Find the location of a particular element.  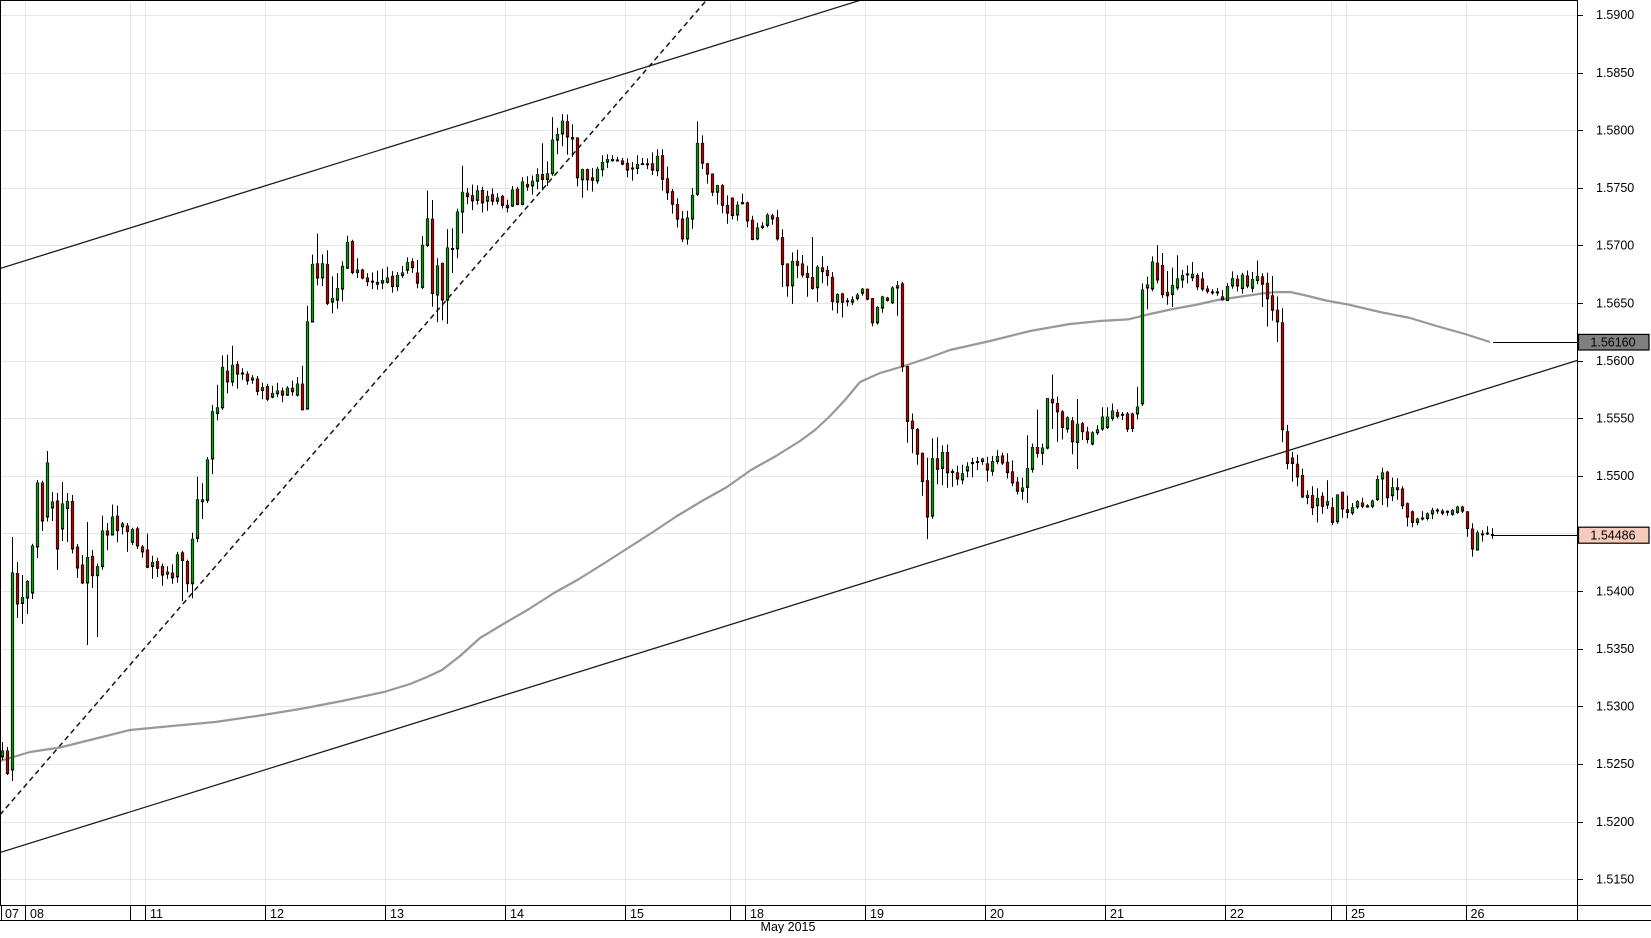

svg-text: 08 is located at coordinates (37, 914).